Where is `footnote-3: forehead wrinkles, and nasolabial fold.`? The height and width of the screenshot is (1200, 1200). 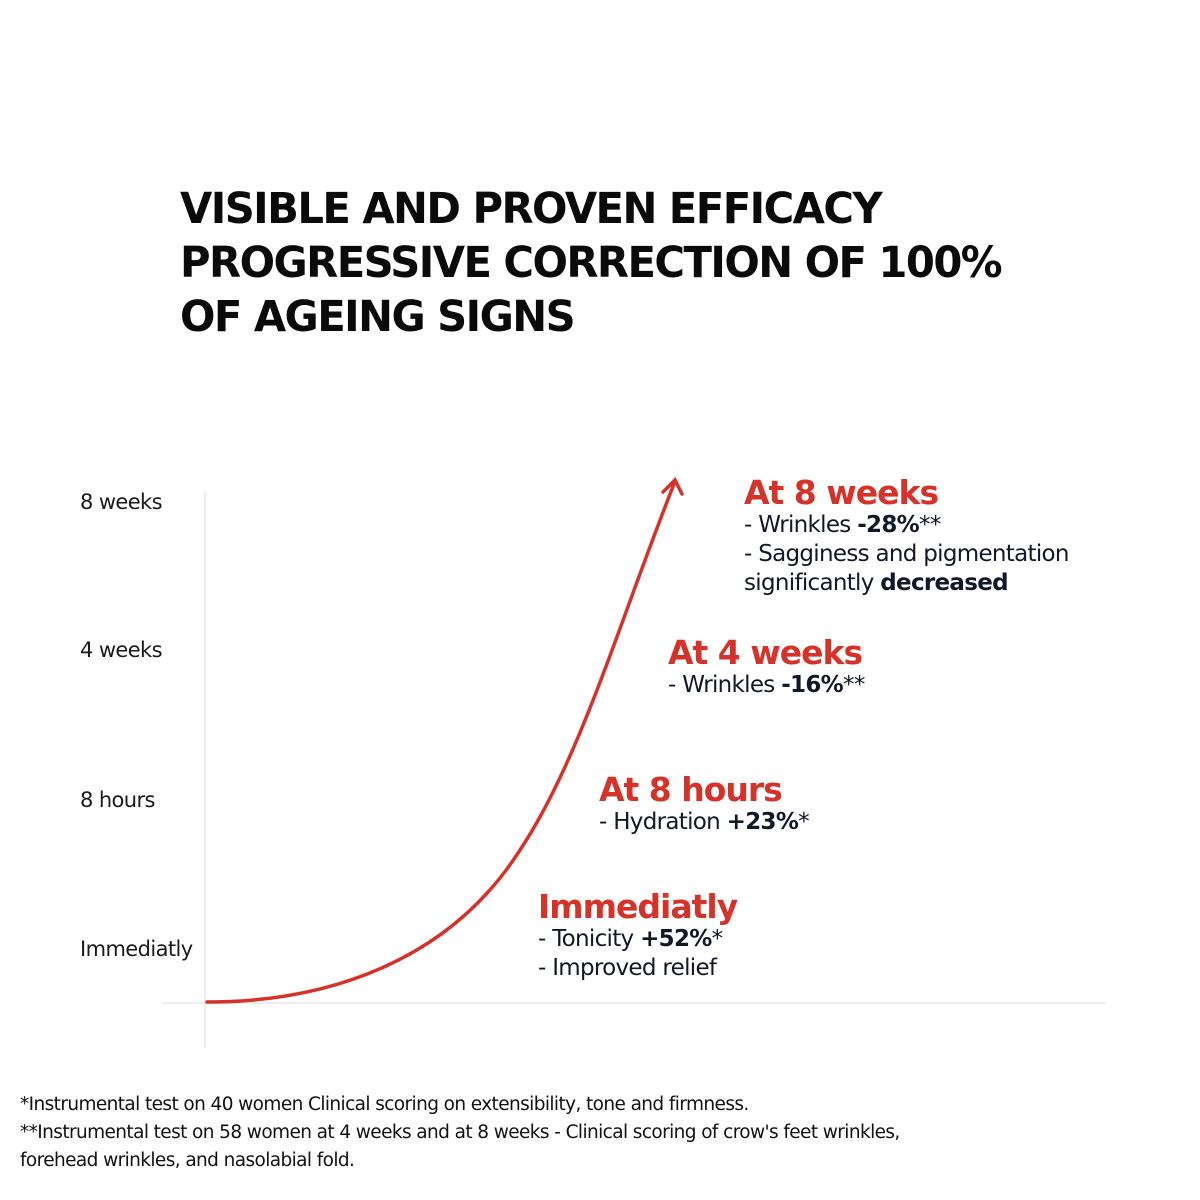
footnote-3: forehead wrinkles, and nasolabial fold. is located at coordinates (187, 1160).